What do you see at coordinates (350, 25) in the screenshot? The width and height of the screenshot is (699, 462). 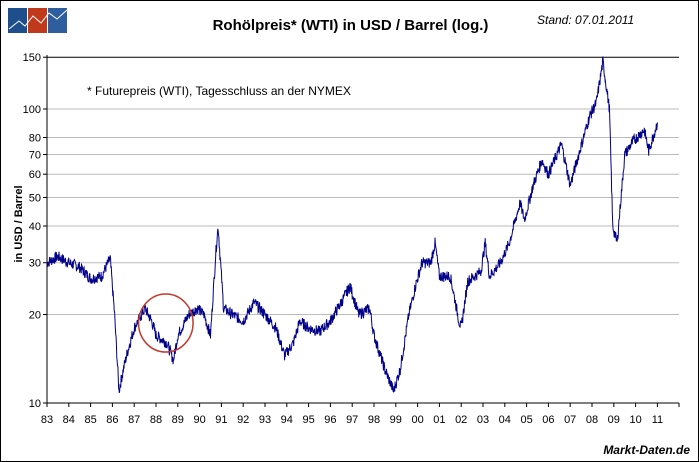 I see `chart-title: Rohölpreis* (WTI) in USD / Barrel (log.)` at bounding box center [350, 25].